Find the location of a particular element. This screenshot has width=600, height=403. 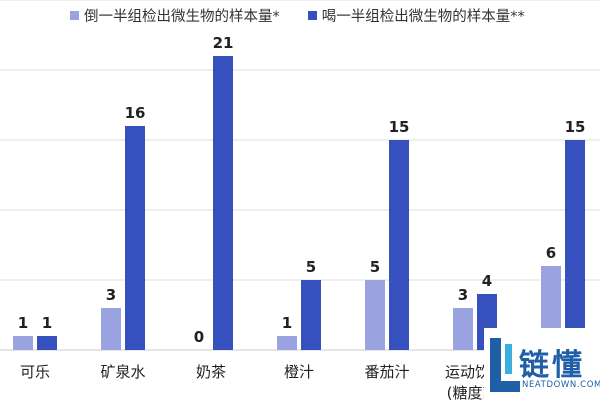

watermark-subtext: NEATDOWN.COM is located at coordinates (561, 385).